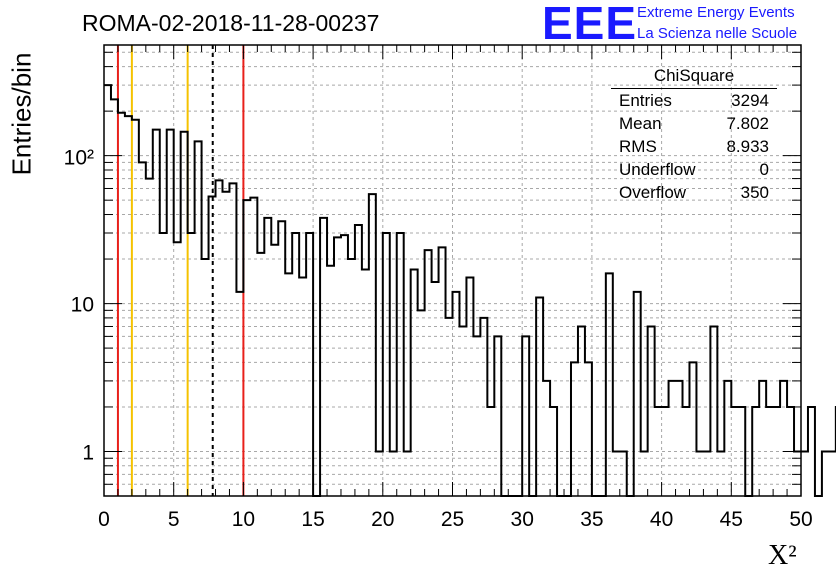 This screenshot has width=836, height=572. I want to click on stats-label: Overflow, so click(653, 192).